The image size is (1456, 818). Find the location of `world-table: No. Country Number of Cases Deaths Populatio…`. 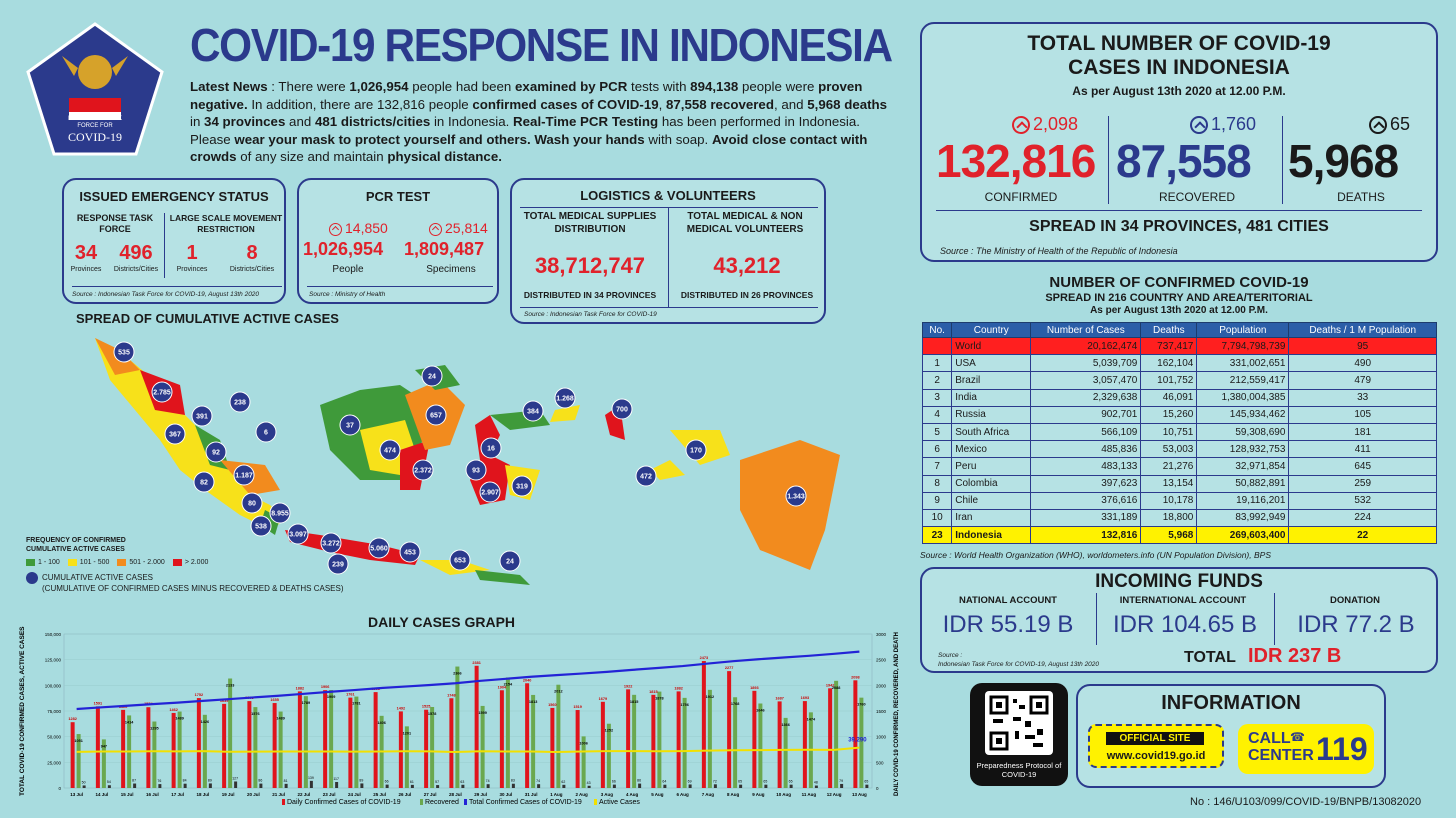

world-table: No. Country Number of Cases Deaths Populatio… is located at coordinates (1179, 433).